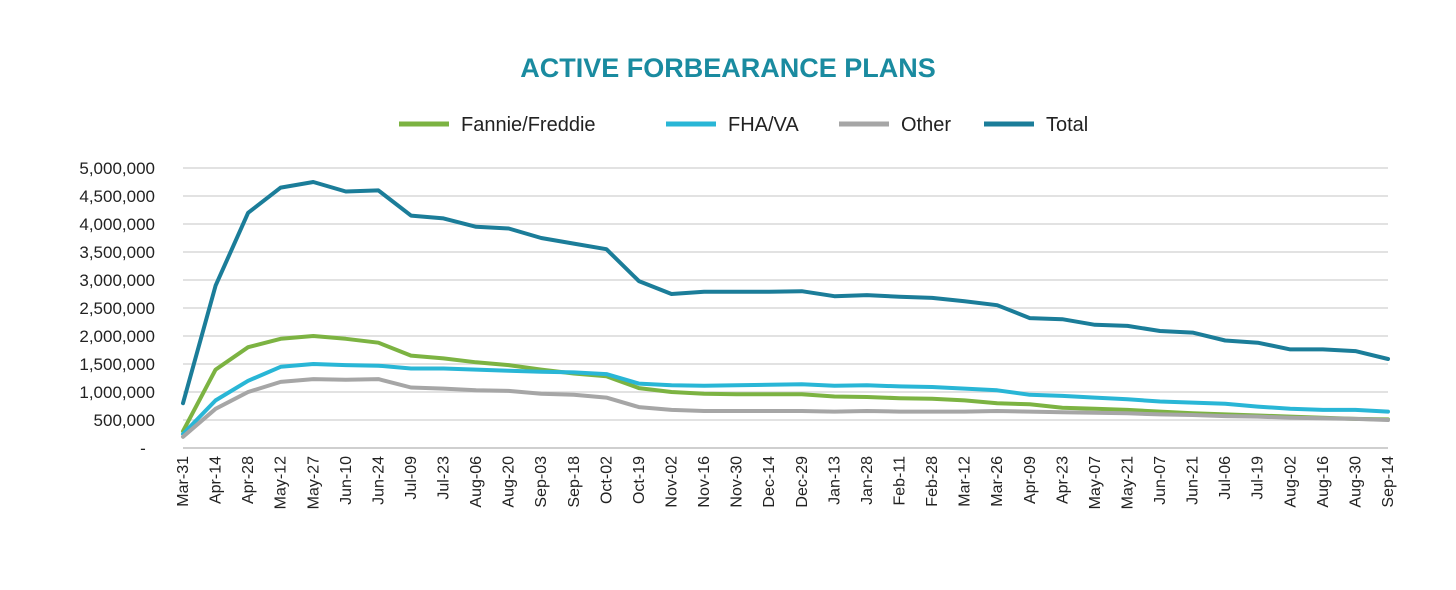  What do you see at coordinates (117, 364) in the screenshot?
I see `y-tick-label: 1,500,000` at bounding box center [117, 364].